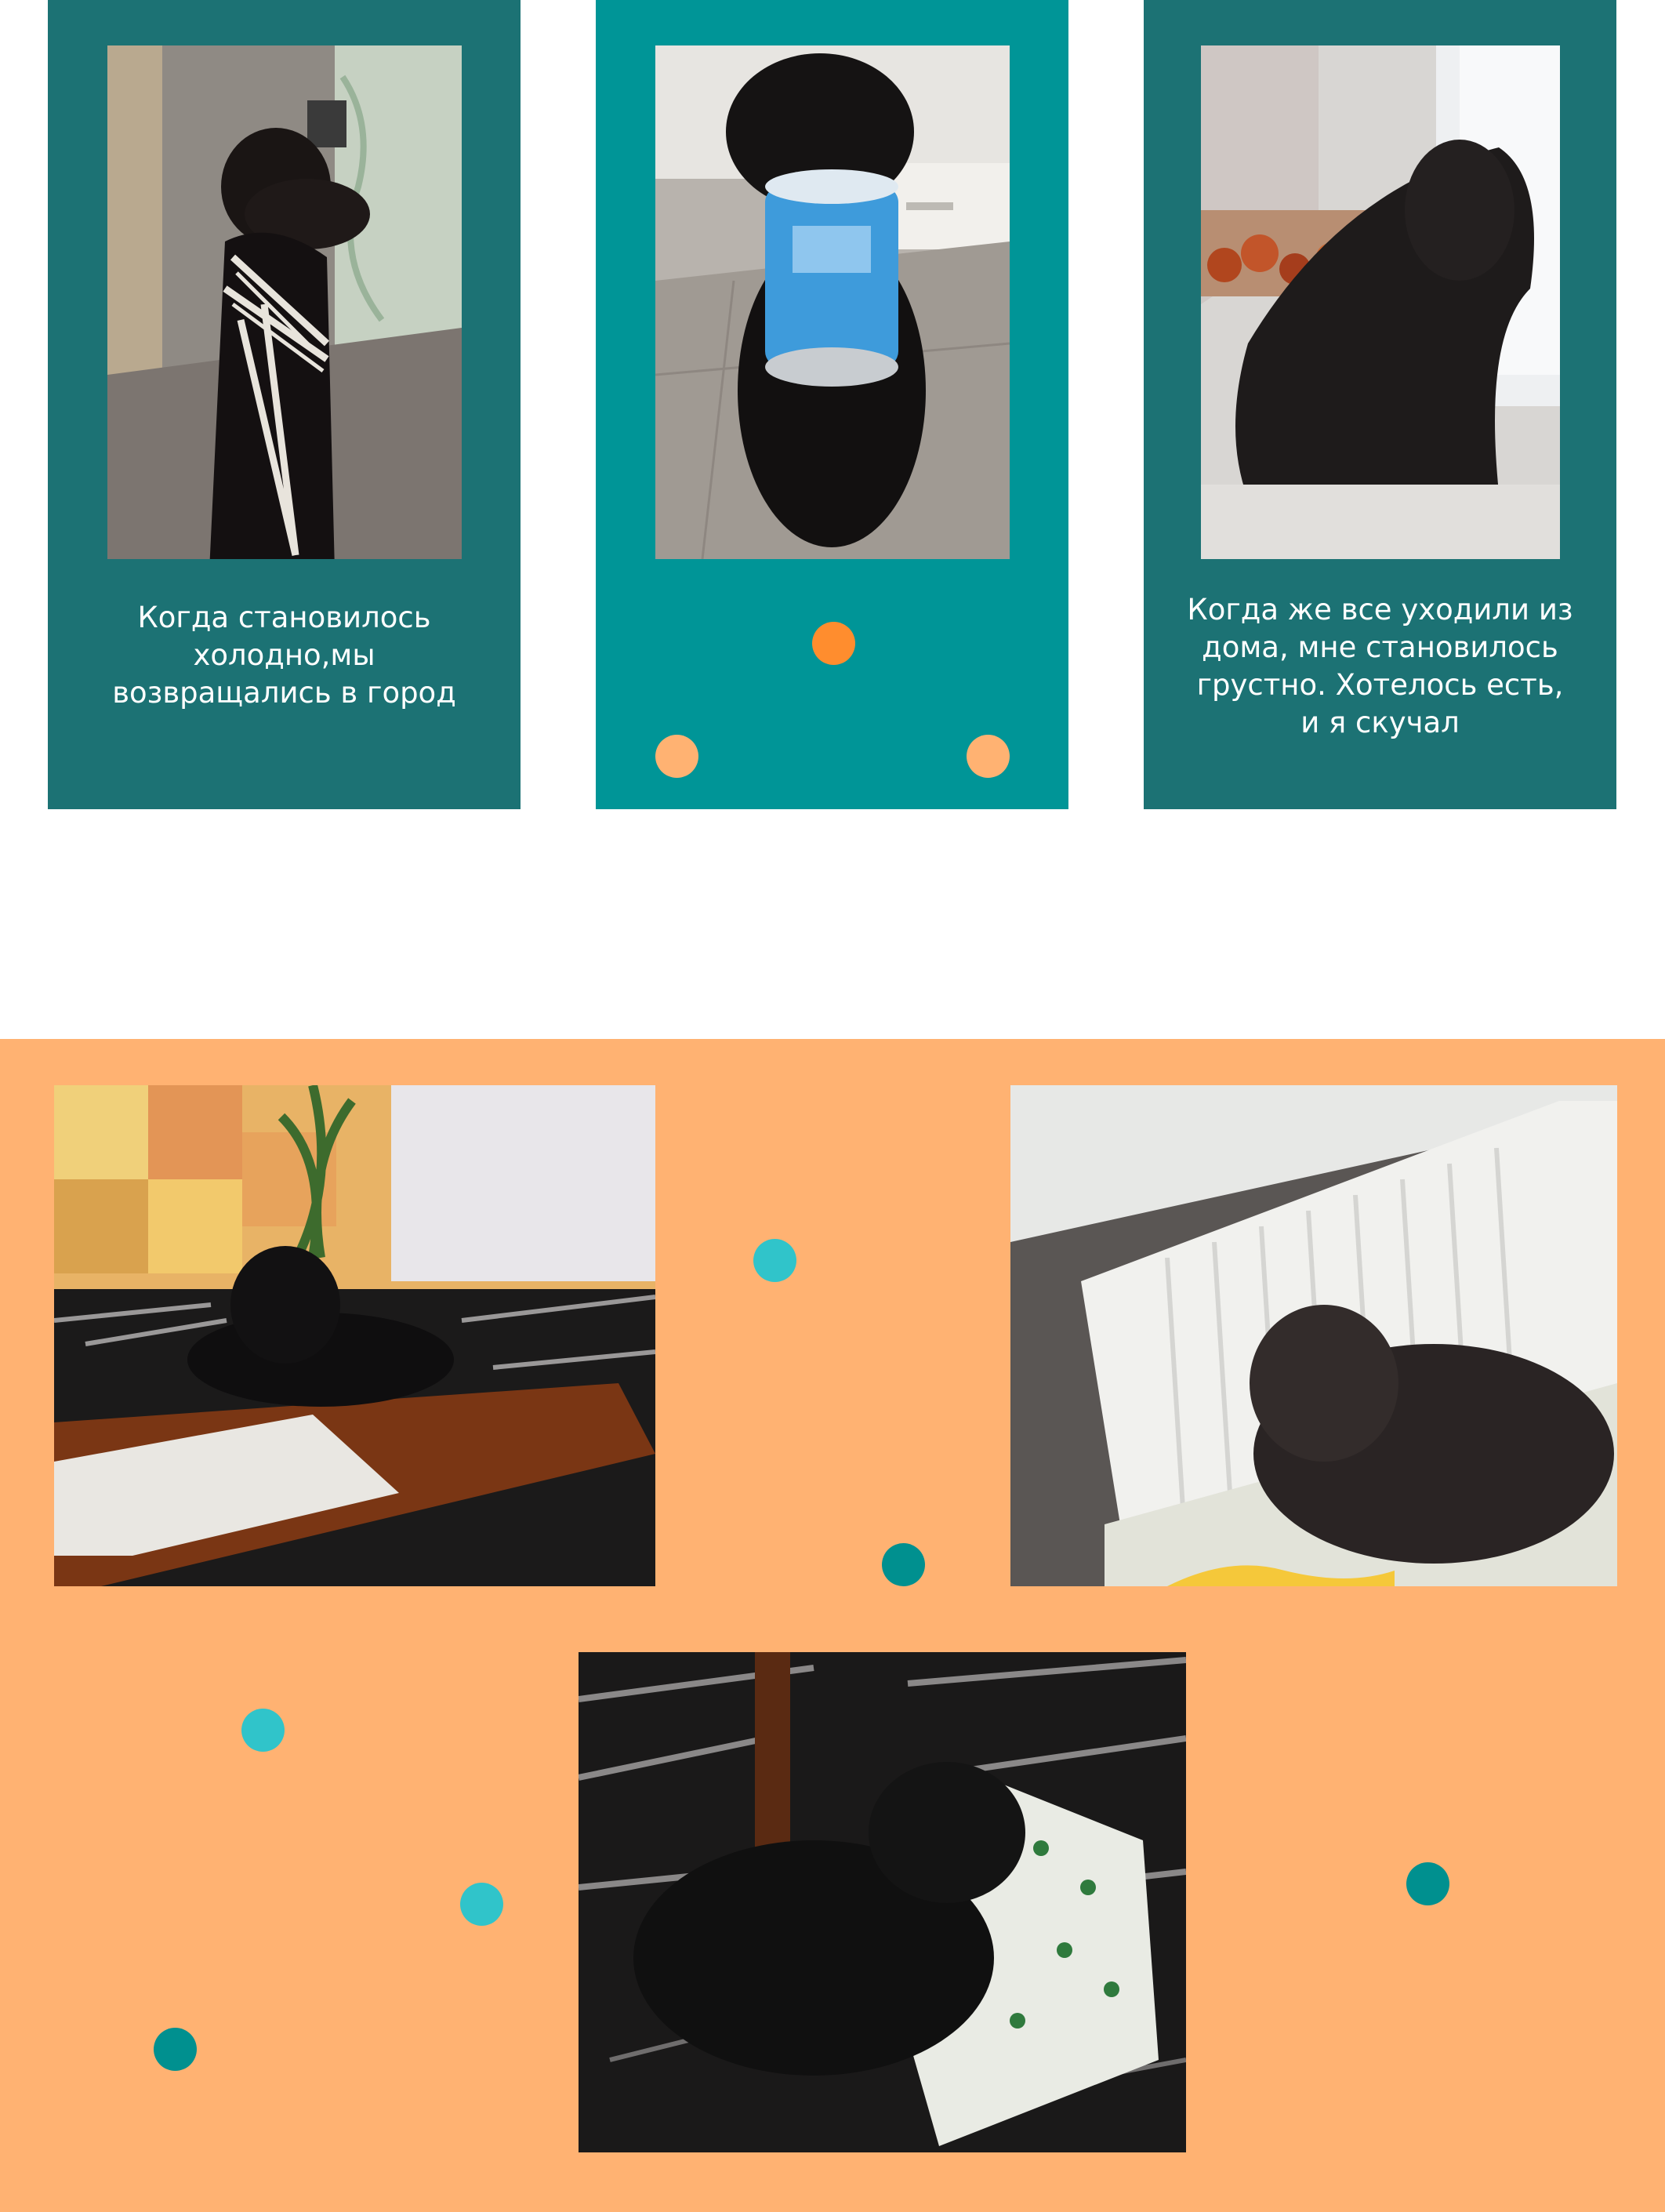  I want to click on story-card-yogurt, so click(832, 404).